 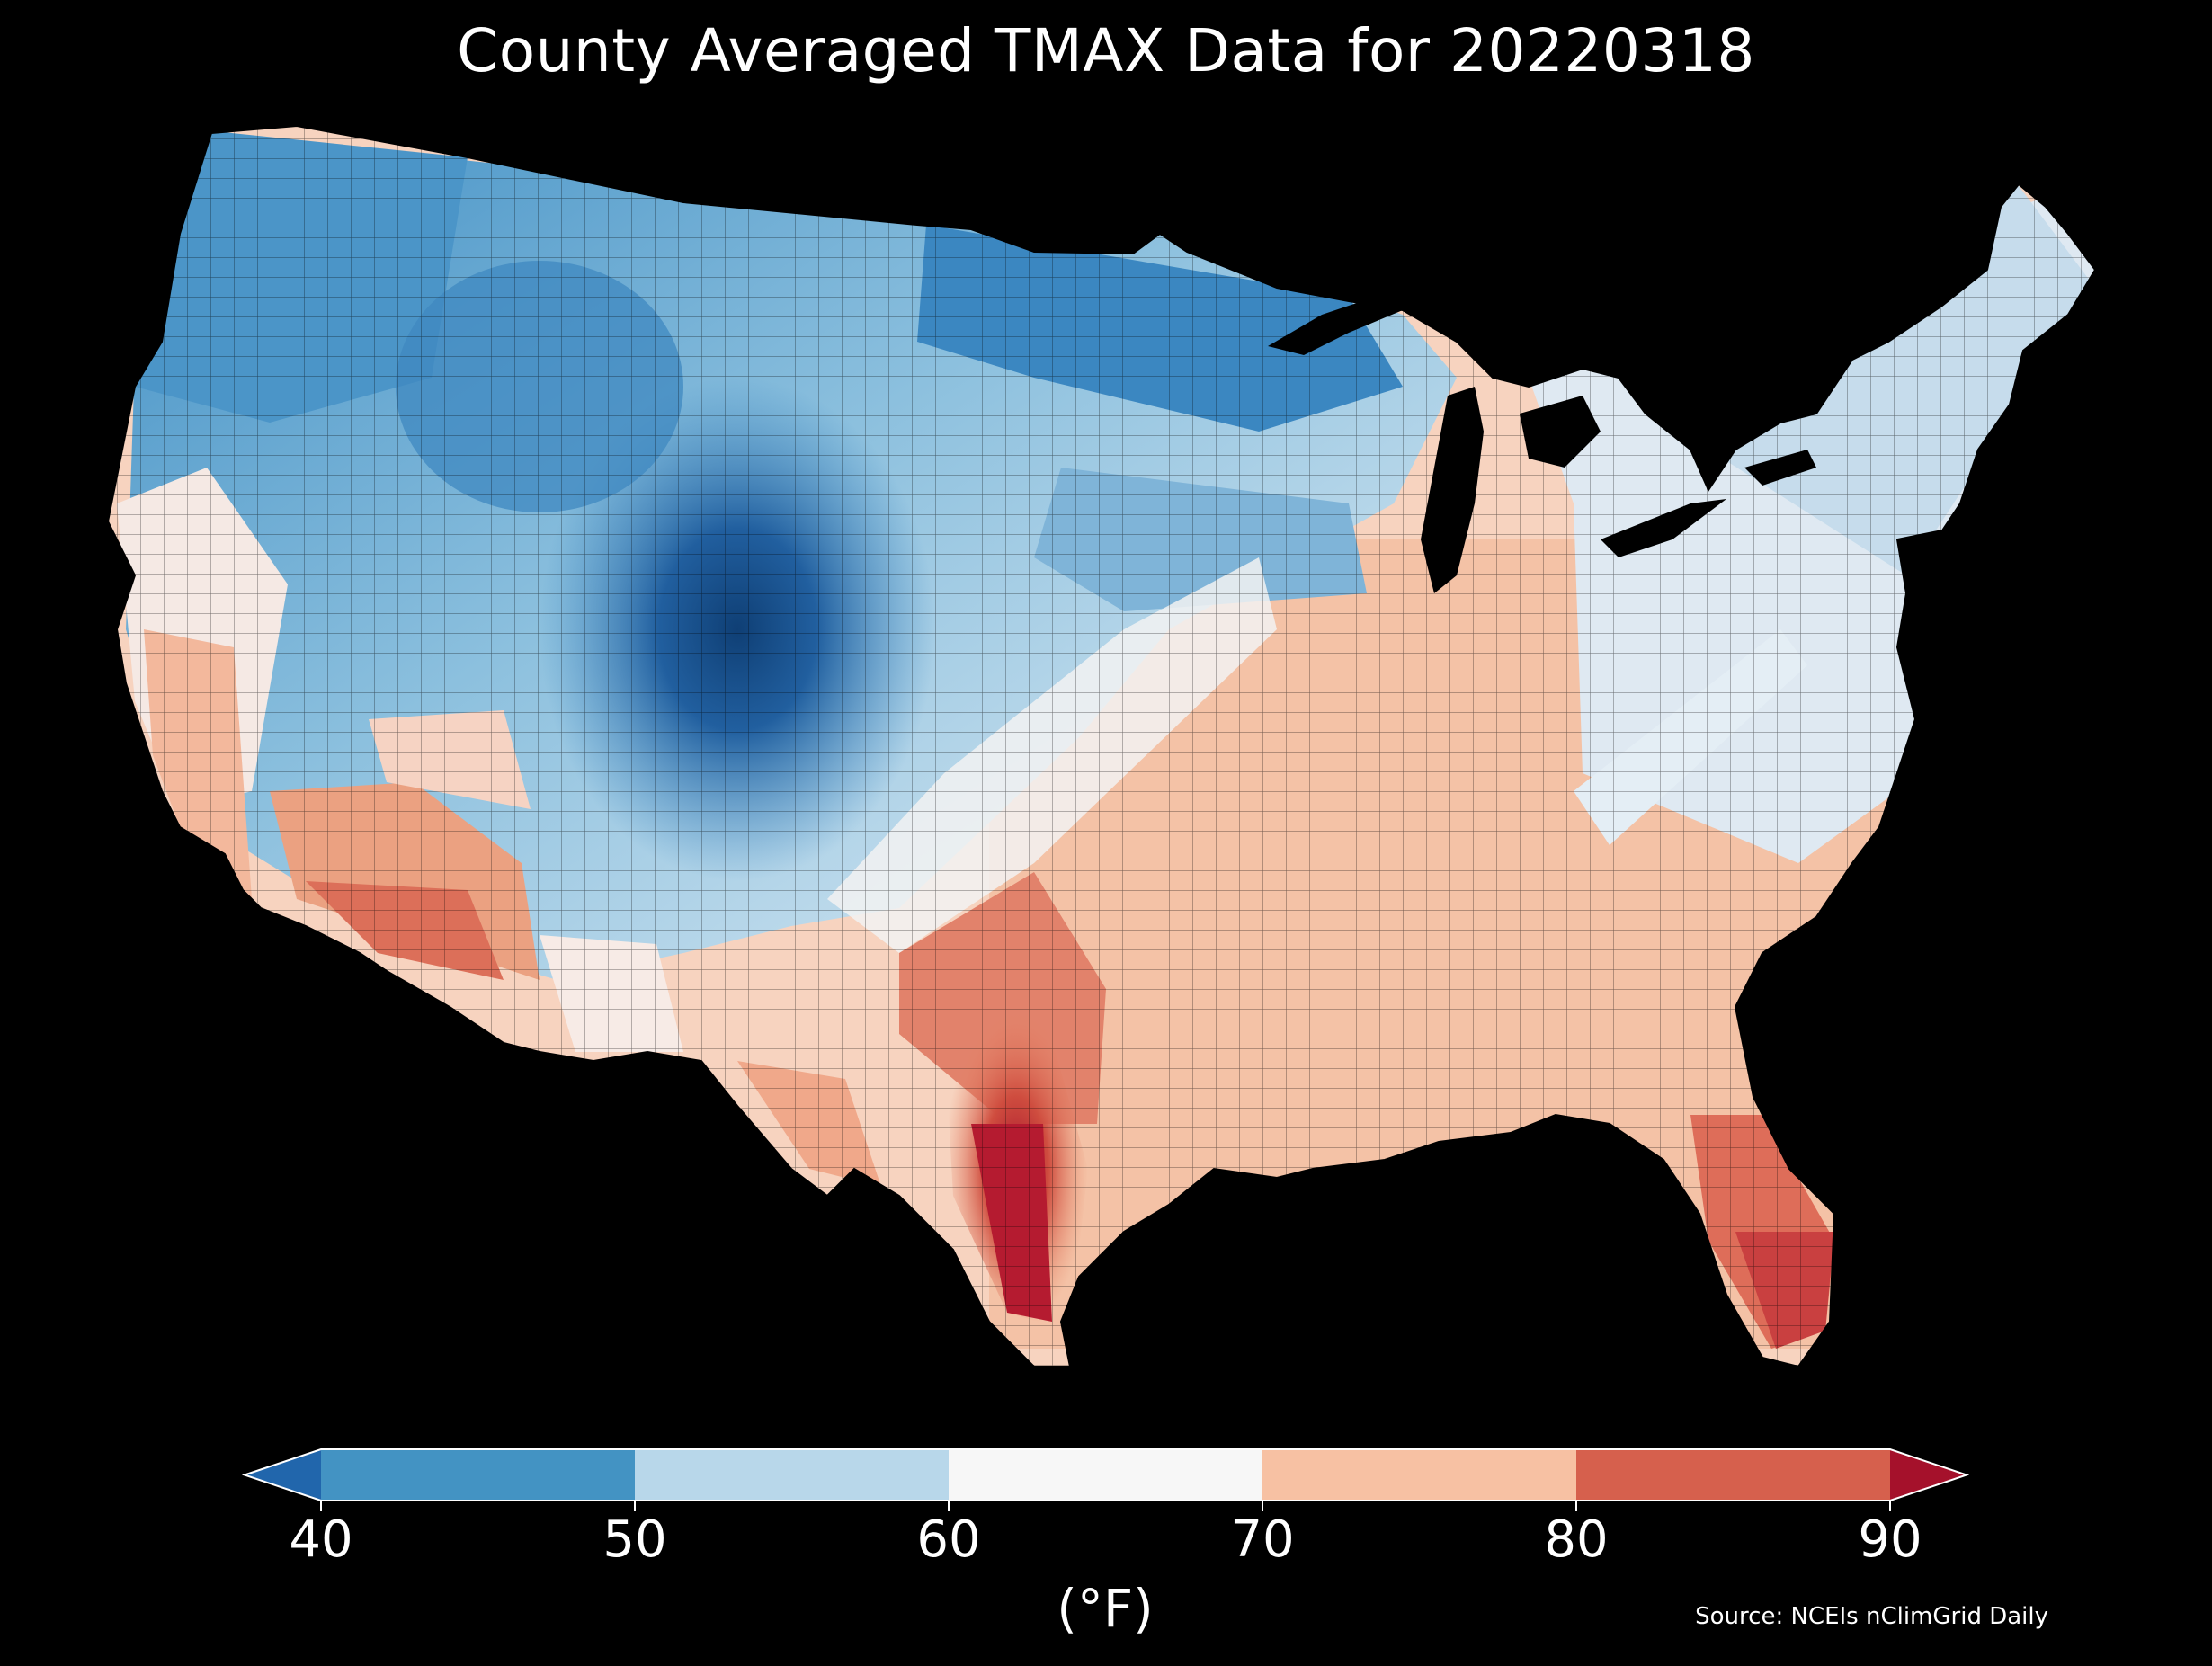 I want to click on colorbar-tick-40: 40, so click(x=321, y=1540).